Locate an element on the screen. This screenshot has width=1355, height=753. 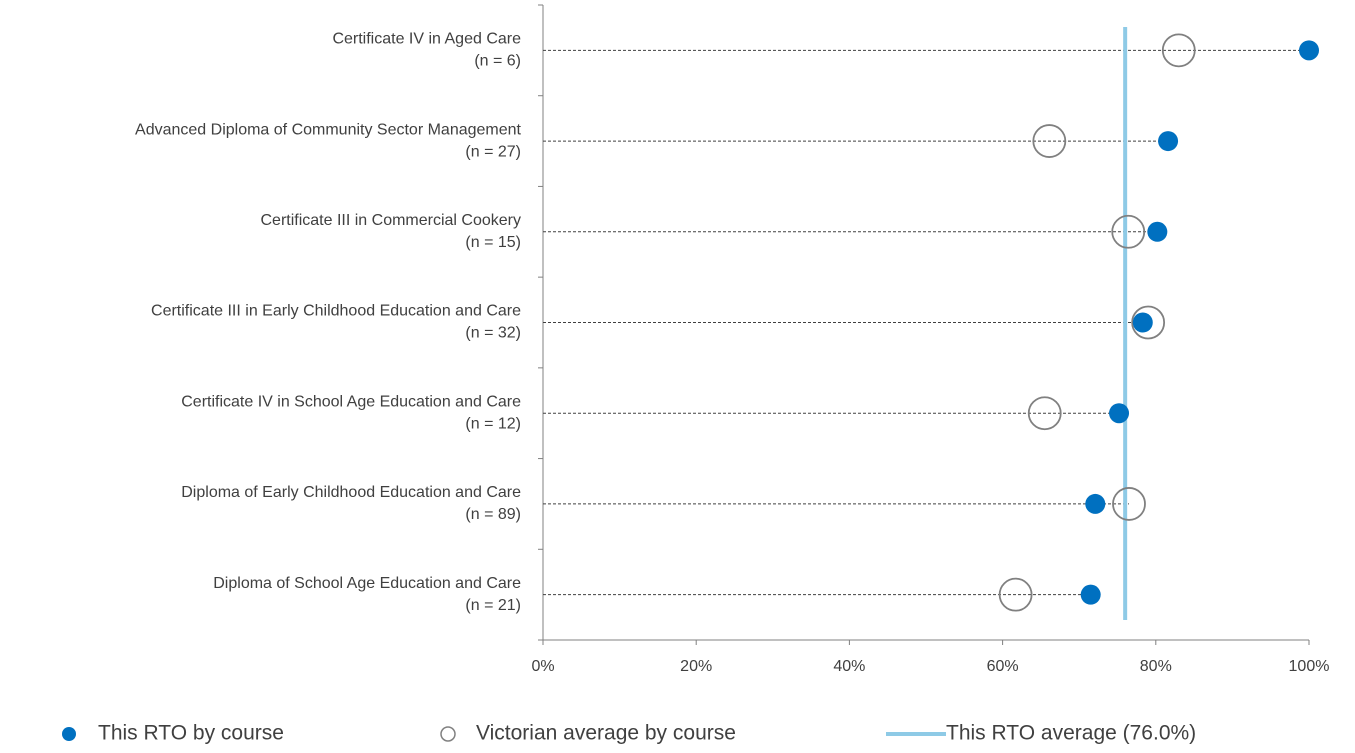
category-label: Diploma of School Age Education and Care is located at coordinates (367, 583).